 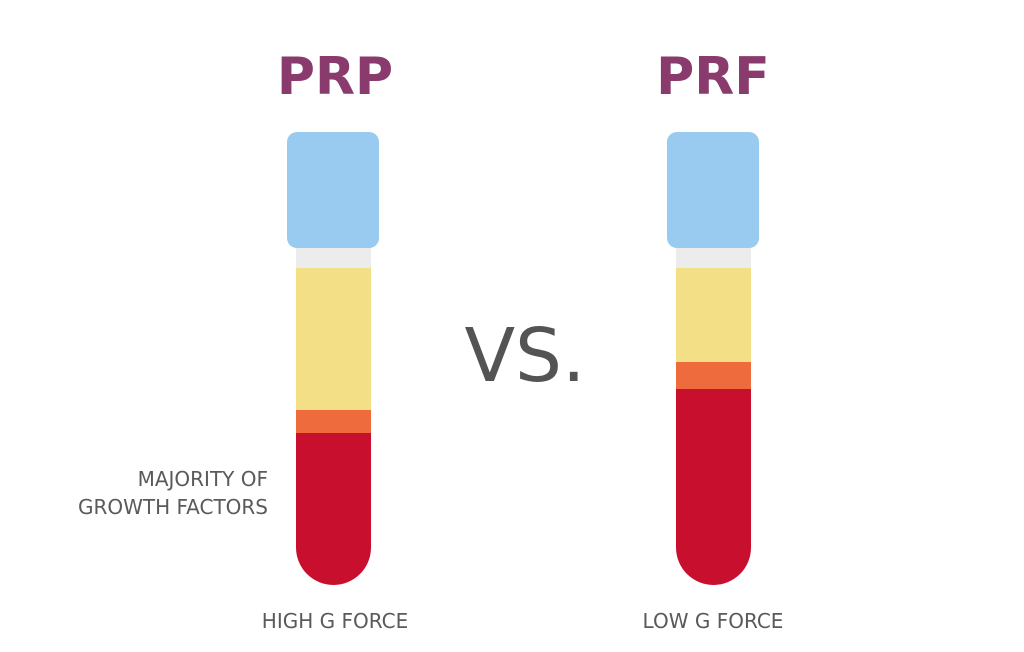 I want to click on vs-label: VS., so click(x=524, y=356).